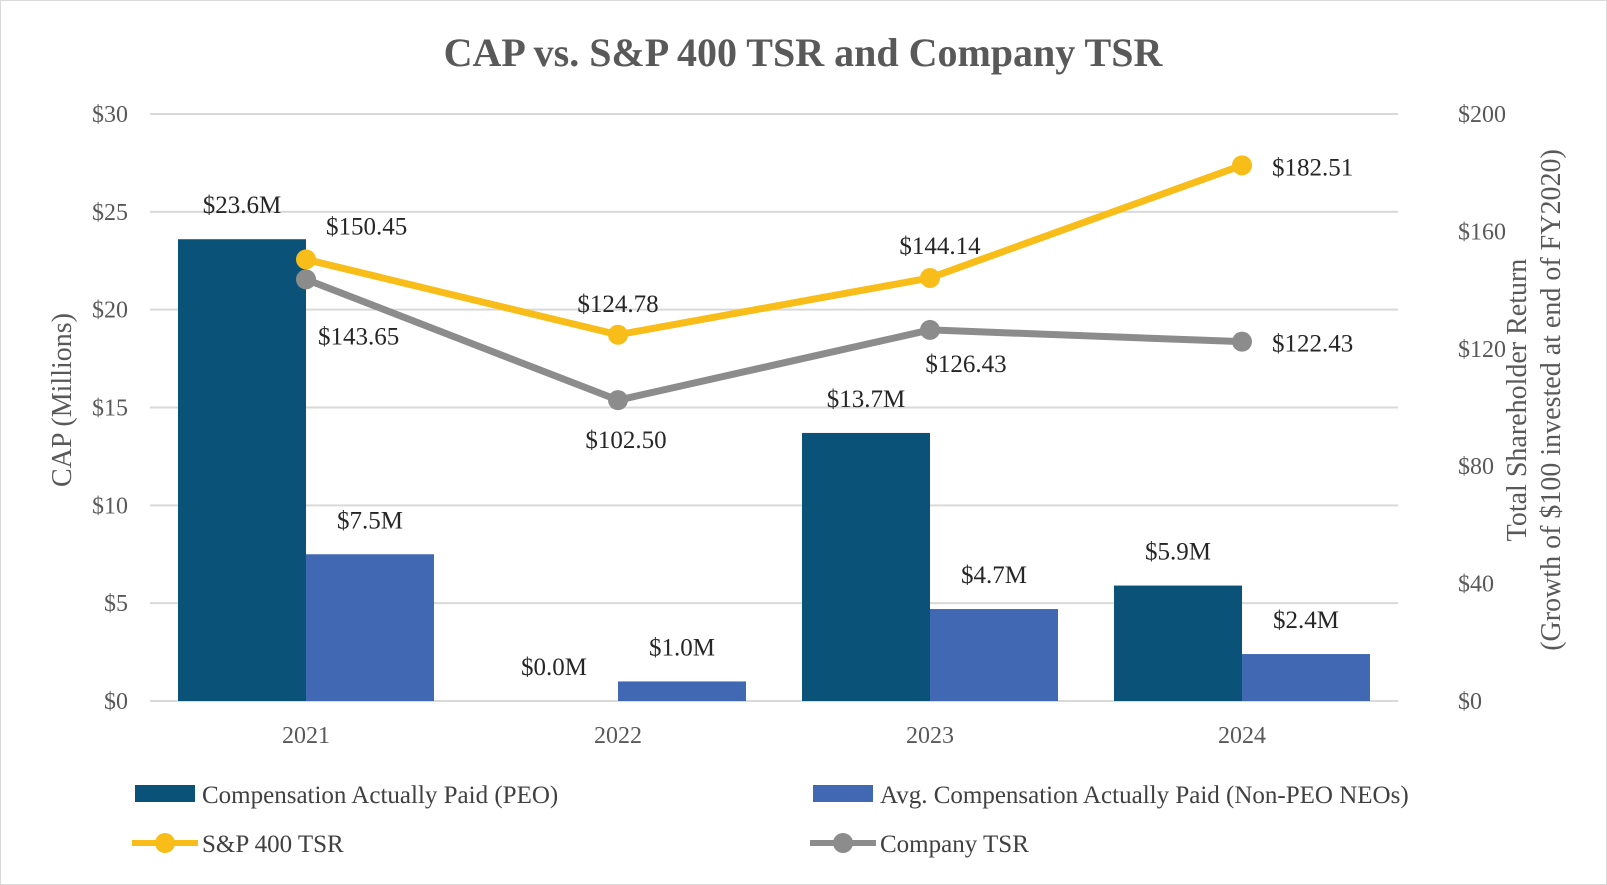 The width and height of the screenshot is (1607, 885). Describe the element at coordinates (930, 736) in the screenshot. I see `x-tick-label-2023: 2023` at that location.